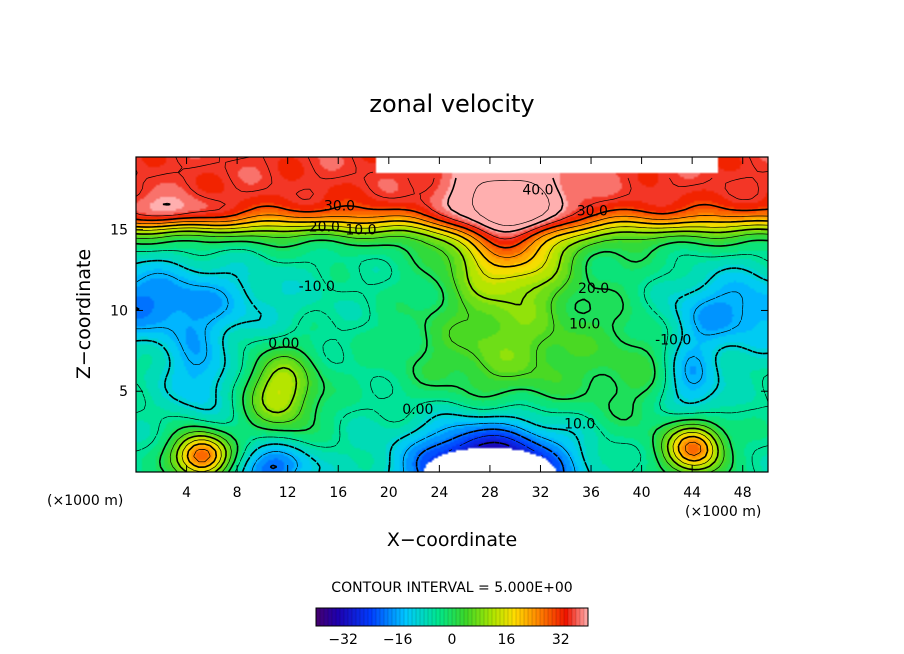  What do you see at coordinates (338, 493) in the screenshot?
I see `x-tick-label: 16` at bounding box center [338, 493].